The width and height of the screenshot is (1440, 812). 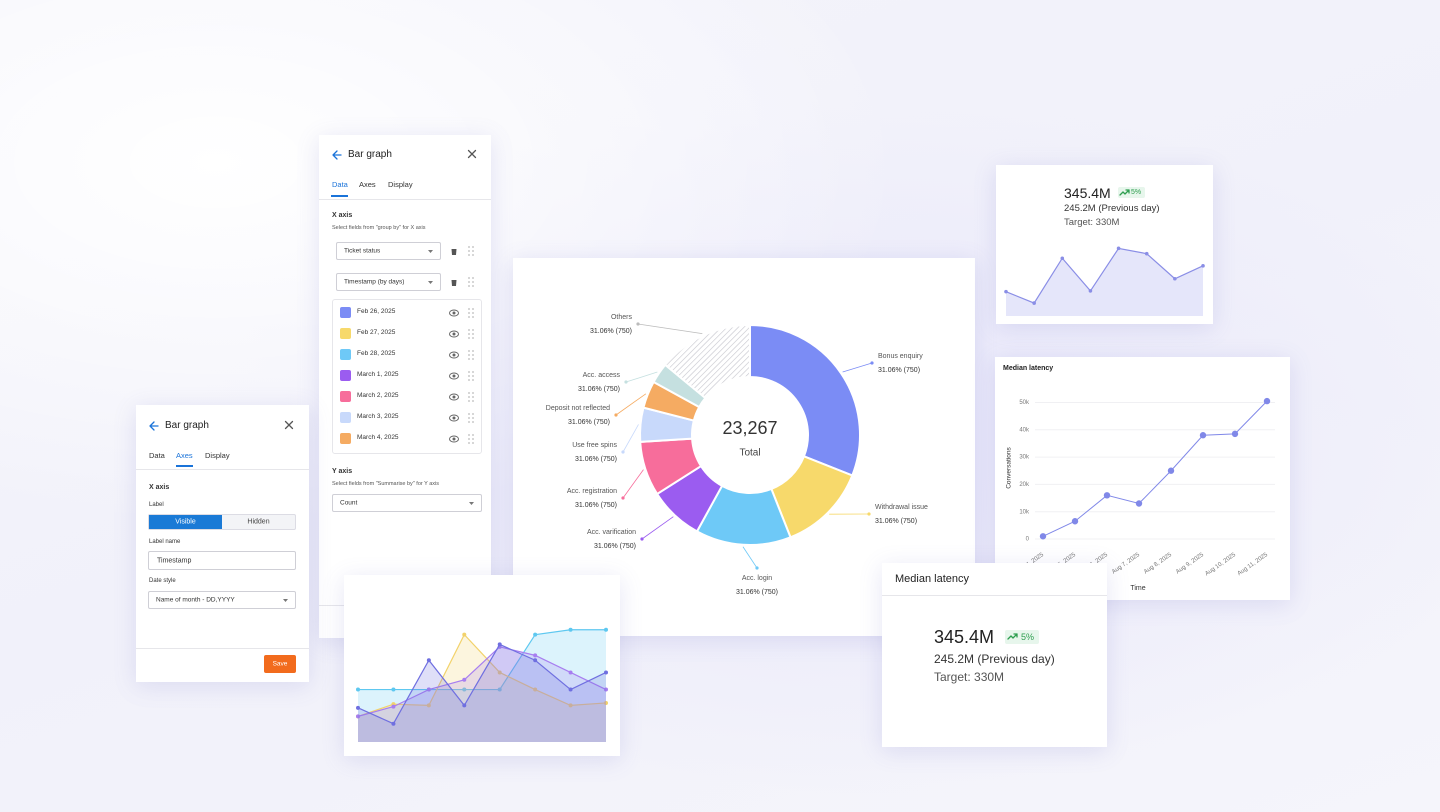 I want to click on section-heading: X axis, so click(x=342, y=215).